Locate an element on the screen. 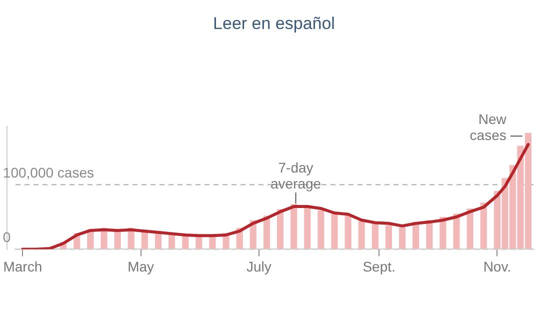  annotation: New cases is located at coordinates (489, 127).